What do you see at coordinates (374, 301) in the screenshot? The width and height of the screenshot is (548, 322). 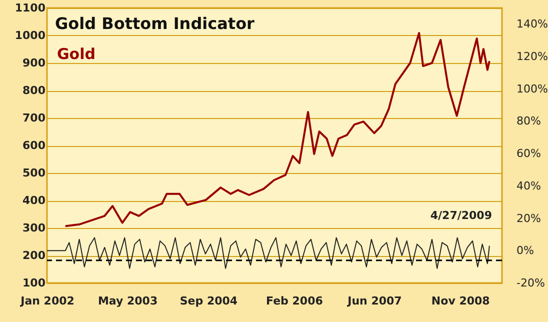 I see `x-tick-label: Jun 2007` at bounding box center [374, 301].